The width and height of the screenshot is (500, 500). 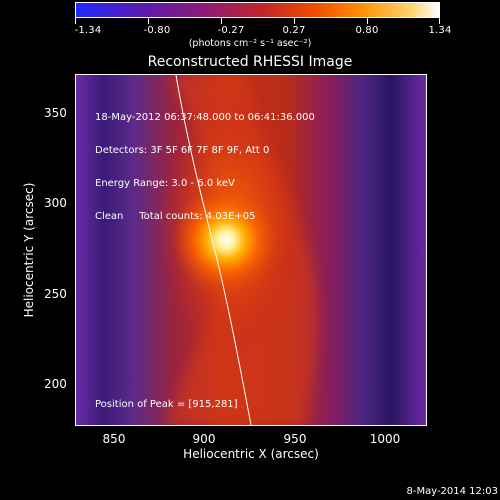 I want to click on colorbar-tick-label: -1.34, so click(x=88, y=30).